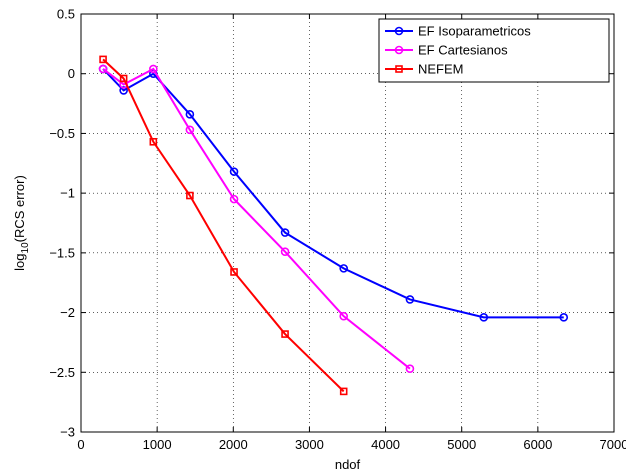  What do you see at coordinates (463, 50) in the screenshot?
I see `legend-label: EF Cartesianos` at bounding box center [463, 50].